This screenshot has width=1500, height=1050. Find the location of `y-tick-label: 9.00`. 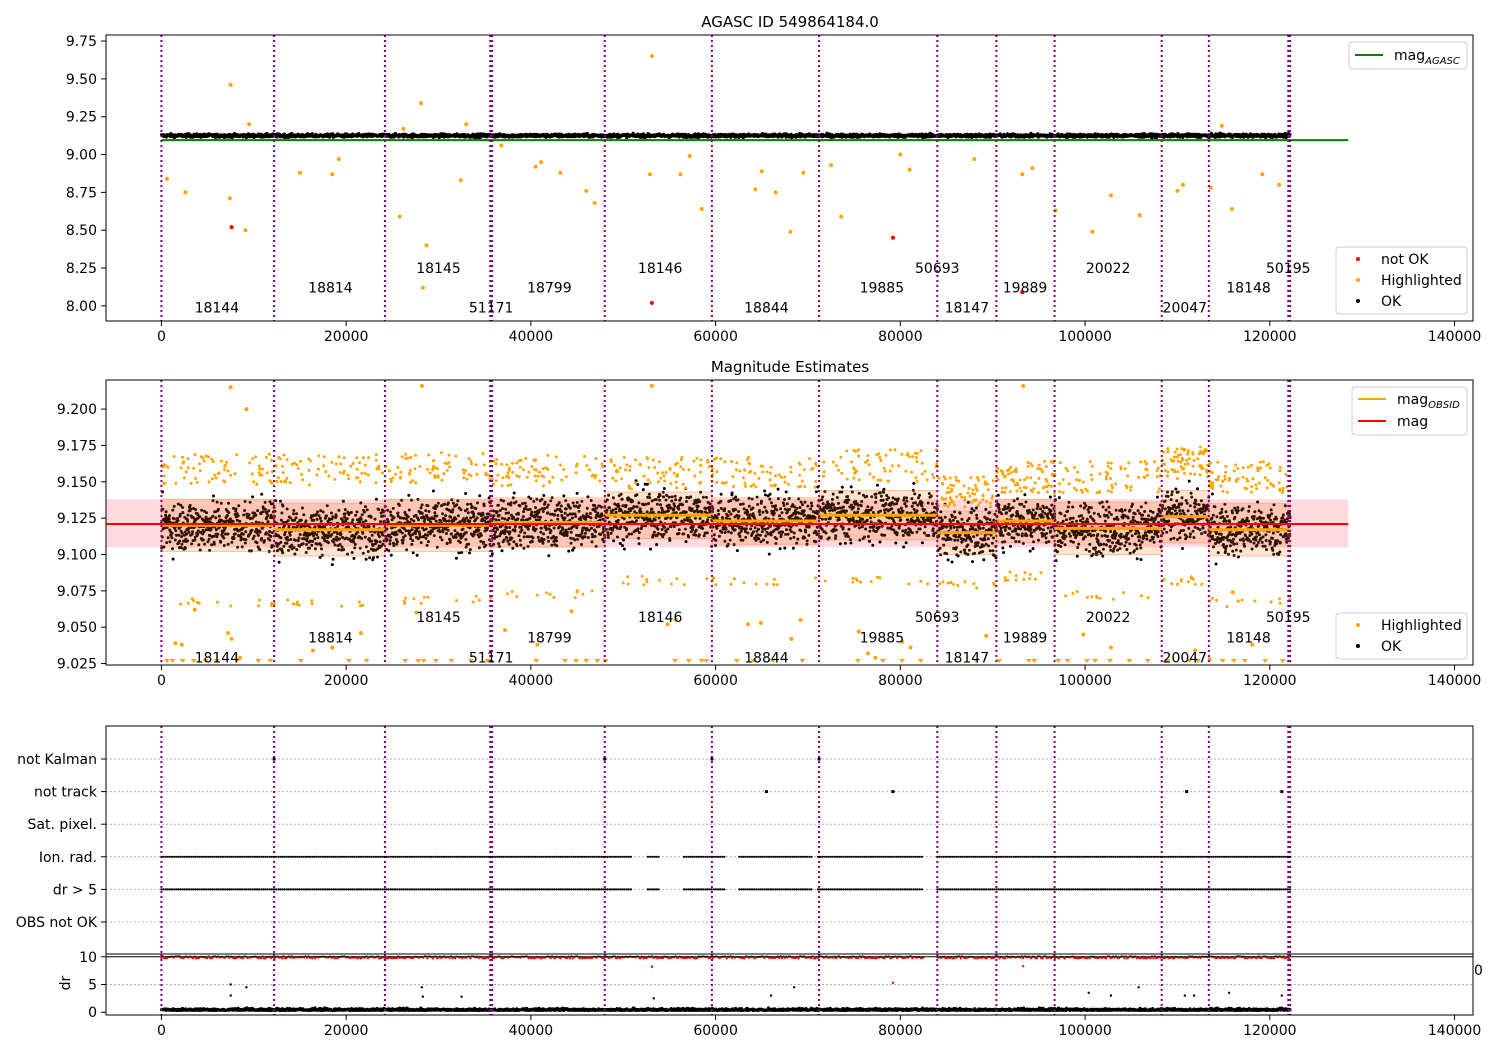

y-tick-label: 9.00 is located at coordinates (81, 156).